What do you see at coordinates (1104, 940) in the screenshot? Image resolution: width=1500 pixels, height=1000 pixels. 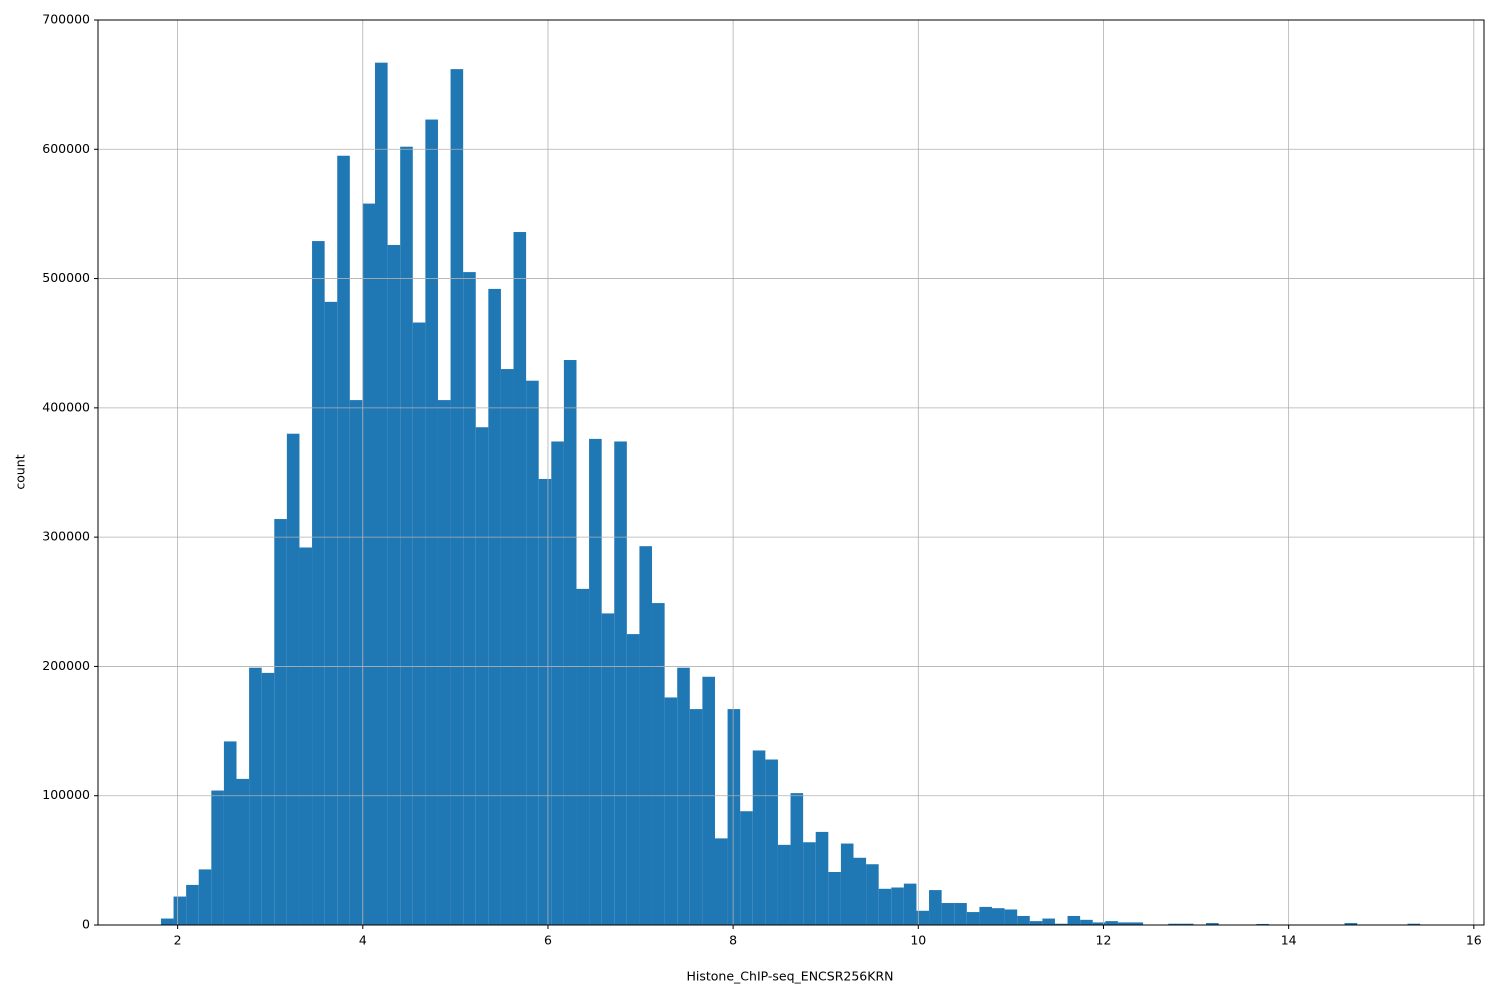 I see `x-tick-label: 12` at bounding box center [1104, 940].